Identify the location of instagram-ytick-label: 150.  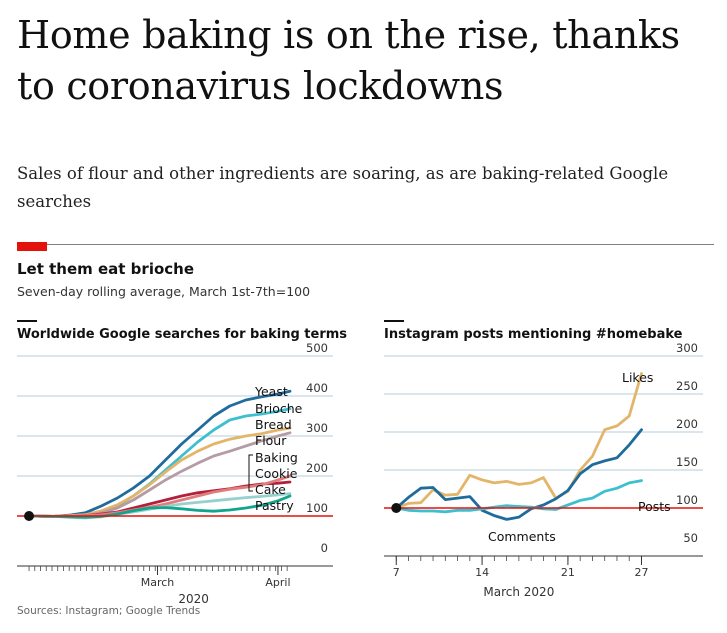
(687, 462).